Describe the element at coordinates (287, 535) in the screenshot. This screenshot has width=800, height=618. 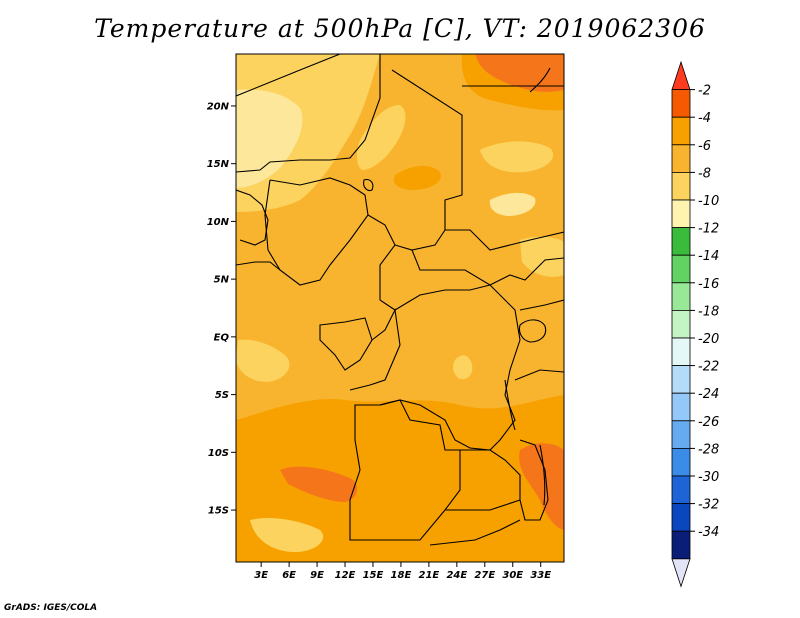
I see `band-minus8-southwest` at that location.